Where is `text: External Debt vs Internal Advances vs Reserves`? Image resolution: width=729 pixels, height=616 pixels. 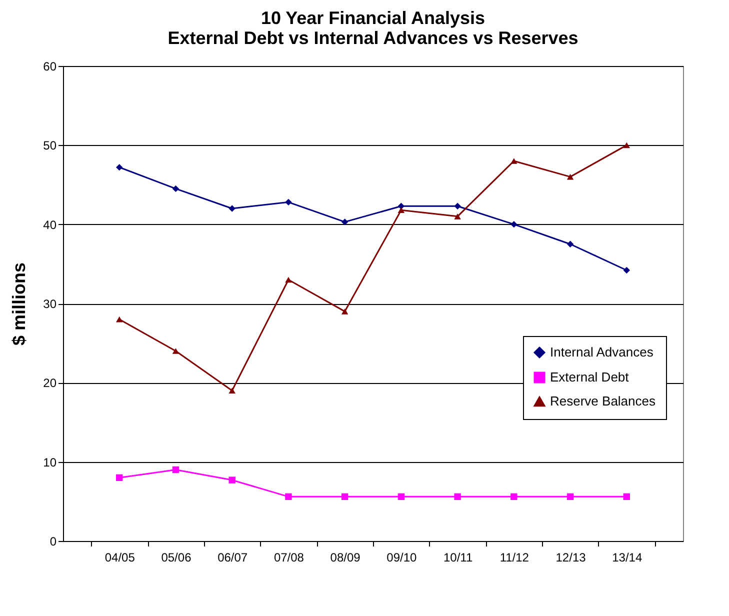 text: External Debt vs Internal Advances vs Reserves is located at coordinates (373, 38).